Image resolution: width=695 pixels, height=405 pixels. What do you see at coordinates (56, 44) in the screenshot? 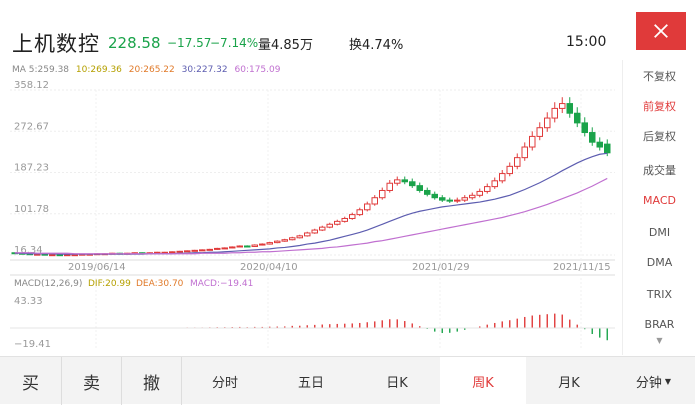
I see `stock-name: 上机数控` at bounding box center [56, 44].